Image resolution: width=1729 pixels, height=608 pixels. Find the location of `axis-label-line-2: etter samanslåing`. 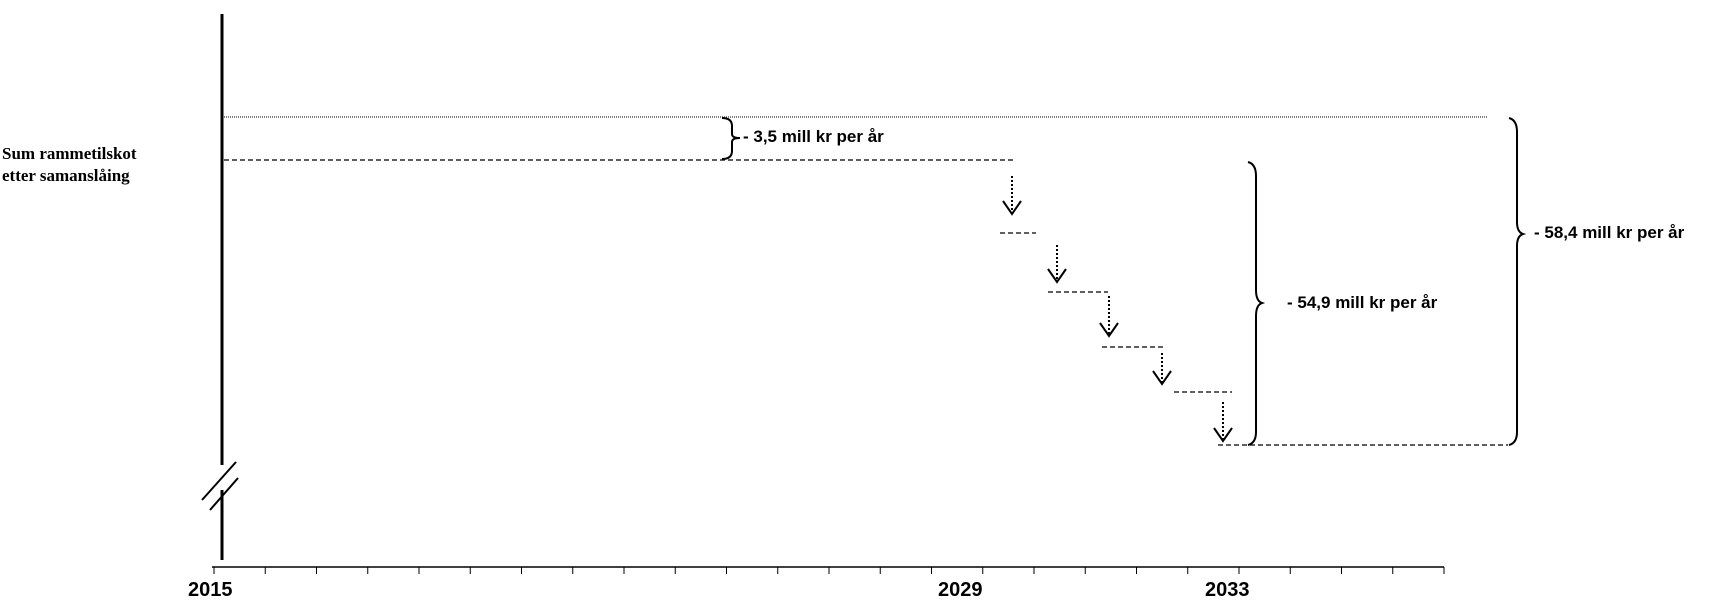

axis-label-line-2: etter samanslåing is located at coordinates (66, 175).